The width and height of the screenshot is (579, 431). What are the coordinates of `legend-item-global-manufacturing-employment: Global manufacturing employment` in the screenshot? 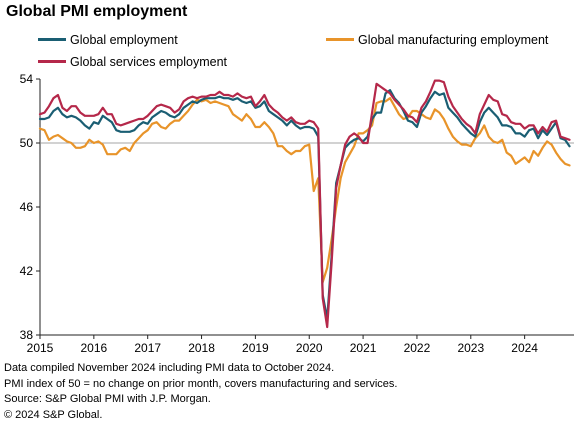 It's located at (437, 40).